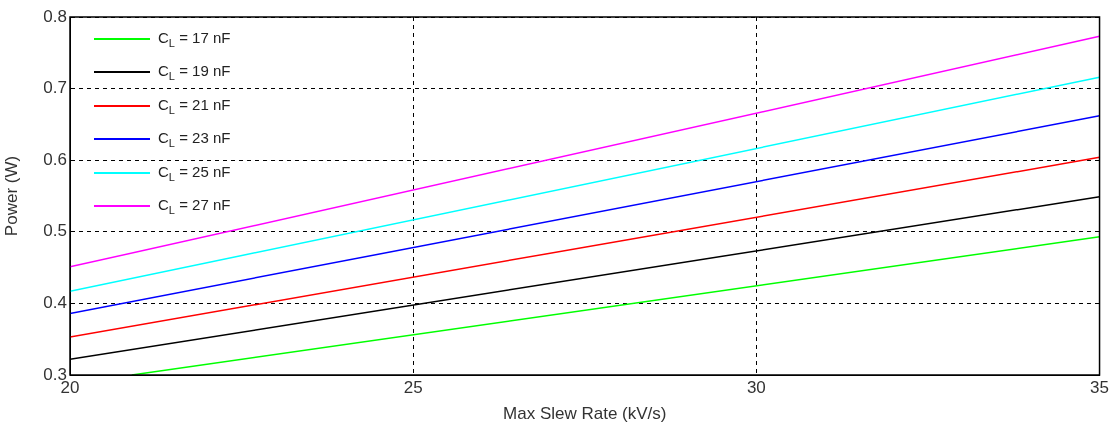  What do you see at coordinates (585, 414) in the screenshot?
I see `x-axis-title: Max Slew Rate (kV/s)` at bounding box center [585, 414].